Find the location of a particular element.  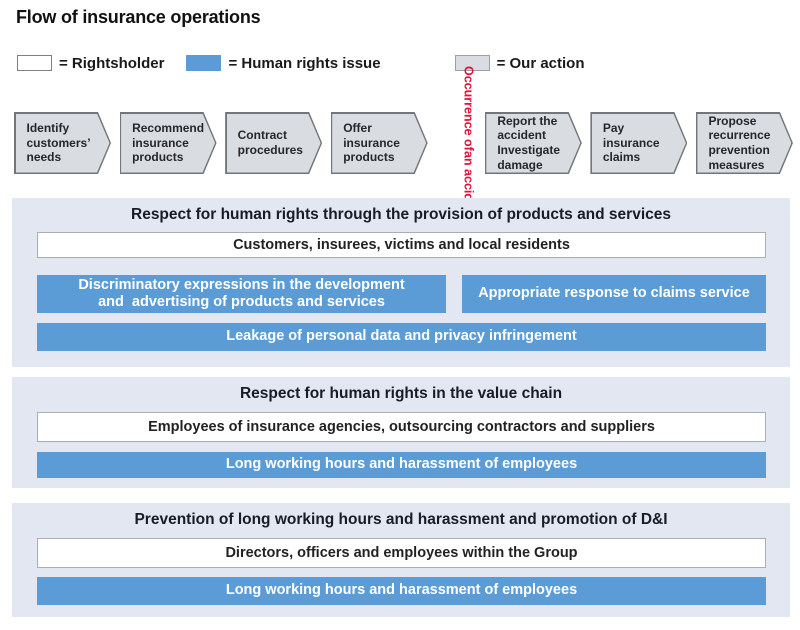

flow-step-propose-prevention: Propose recurrence prevention measures is located at coordinates (744, 143).